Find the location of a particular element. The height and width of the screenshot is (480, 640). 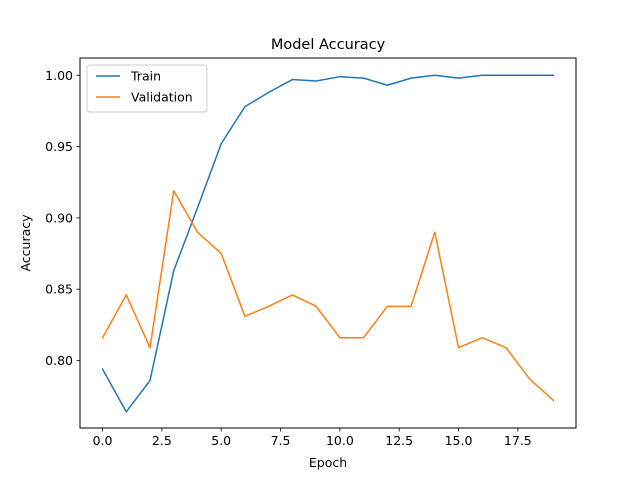

legend: Train Validation is located at coordinates (147, 88).